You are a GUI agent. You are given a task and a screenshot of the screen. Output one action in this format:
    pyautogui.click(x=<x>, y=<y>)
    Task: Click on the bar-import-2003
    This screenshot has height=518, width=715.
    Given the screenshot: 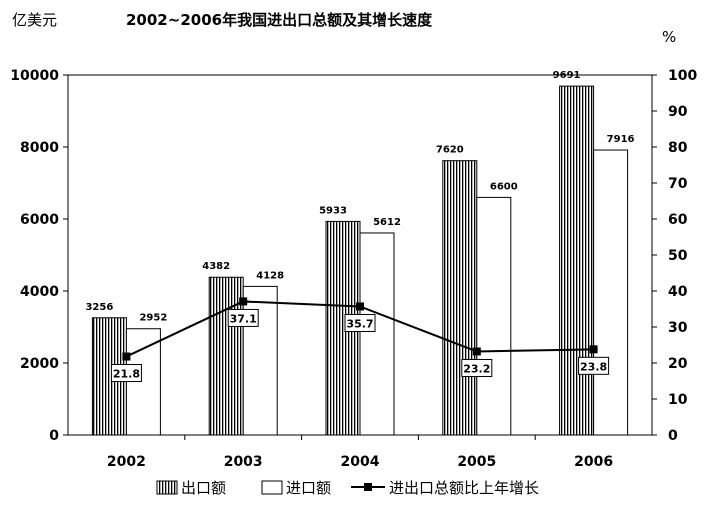 What is the action you would take?
    pyautogui.click(x=260, y=360)
    